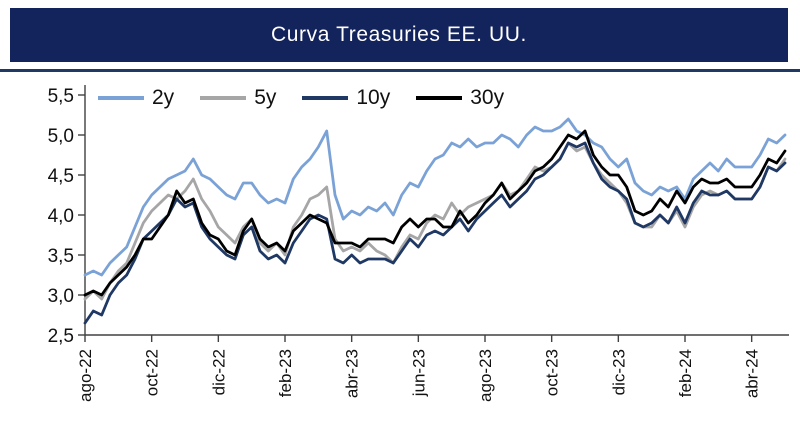 This screenshot has width=800, height=440. What do you see at coordinates (285, 373) in the screenshot?
I see `x-tick-label: feb-23` at bounding box center [285, 373].